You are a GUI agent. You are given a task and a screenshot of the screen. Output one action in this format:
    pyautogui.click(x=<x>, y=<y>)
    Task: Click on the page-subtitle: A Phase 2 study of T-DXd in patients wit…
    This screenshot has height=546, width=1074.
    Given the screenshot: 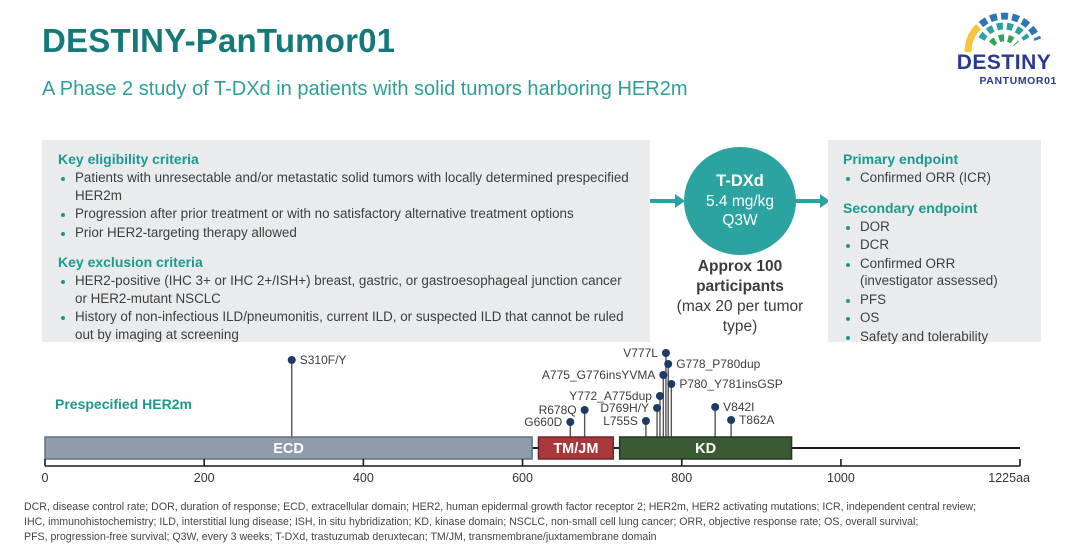 What is the action you would take?
    pyautogui.click(x=365, y=89)
    